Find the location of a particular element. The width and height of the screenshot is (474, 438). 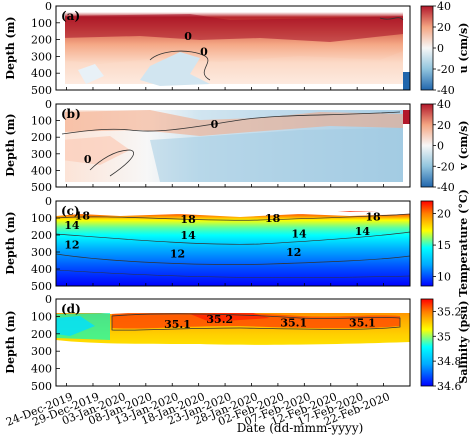

colorbar-c-ticks: 20 15 10 is located at coordinates (442, 246).